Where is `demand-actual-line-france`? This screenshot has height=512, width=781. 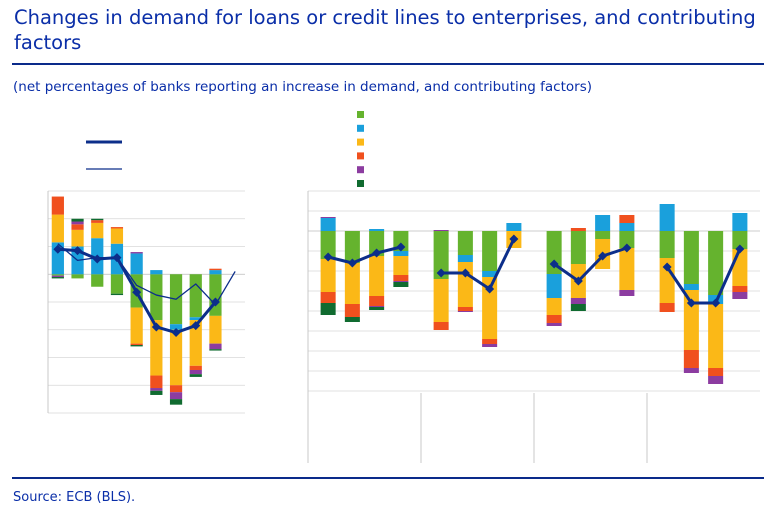
demand-actual-line-france is located at coordinates (590, 264).